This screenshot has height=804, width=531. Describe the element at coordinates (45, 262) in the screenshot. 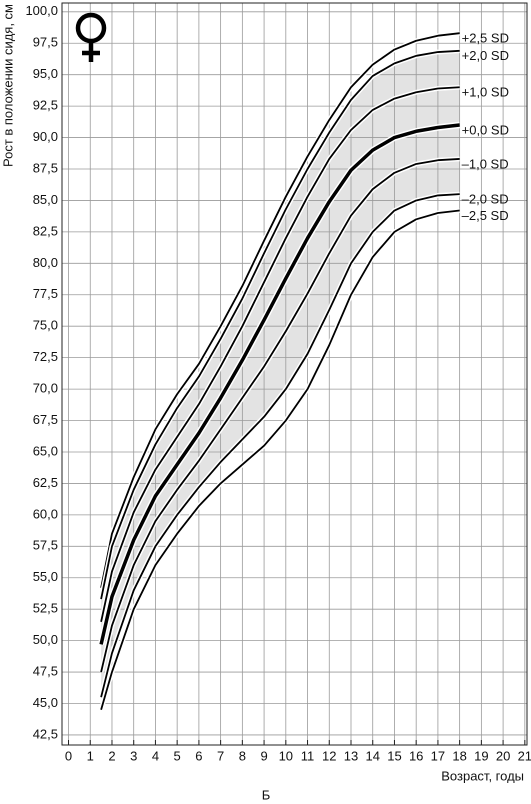

I see `y-tick-label: 80,0` at that location.